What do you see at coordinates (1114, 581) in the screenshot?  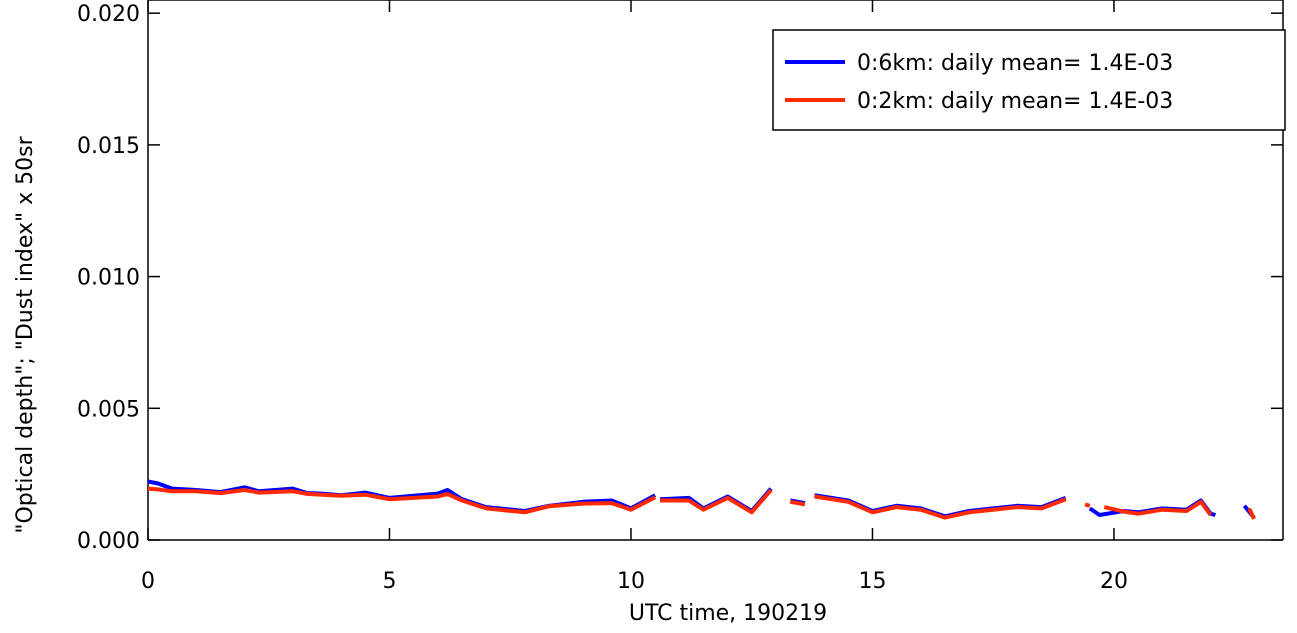 I see `x-tick-label: 20` at bounding box center [1114, 581].